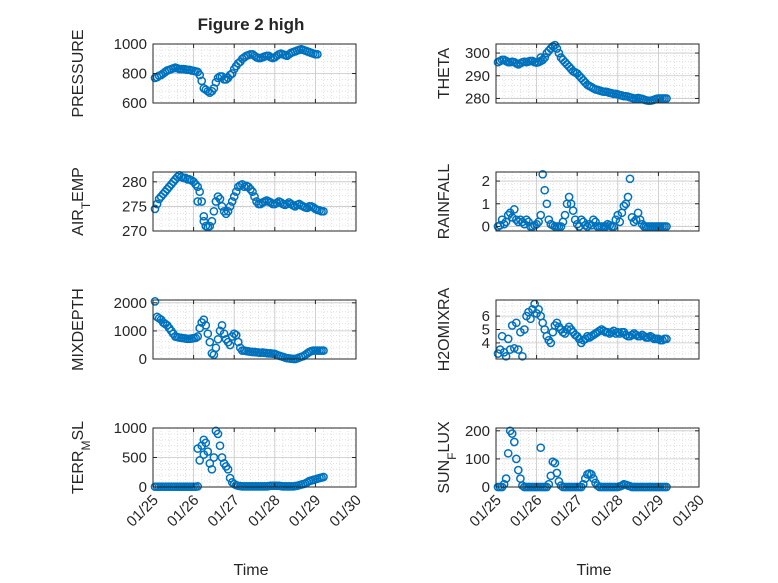  Describe the element at coordinates (86, 205) in the screenshot. I see `ylabel-subscript: T` at that location.